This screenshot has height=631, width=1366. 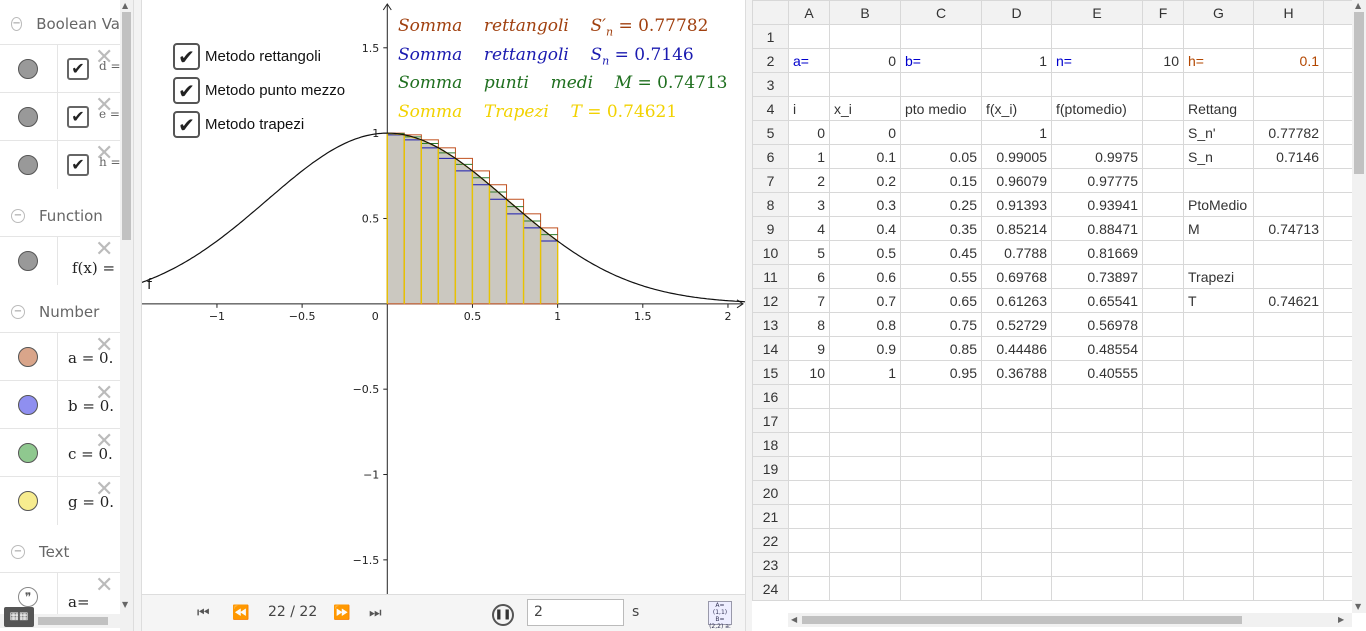 I want to click on sheet-cell: n=, so click(x=1097, y=60).